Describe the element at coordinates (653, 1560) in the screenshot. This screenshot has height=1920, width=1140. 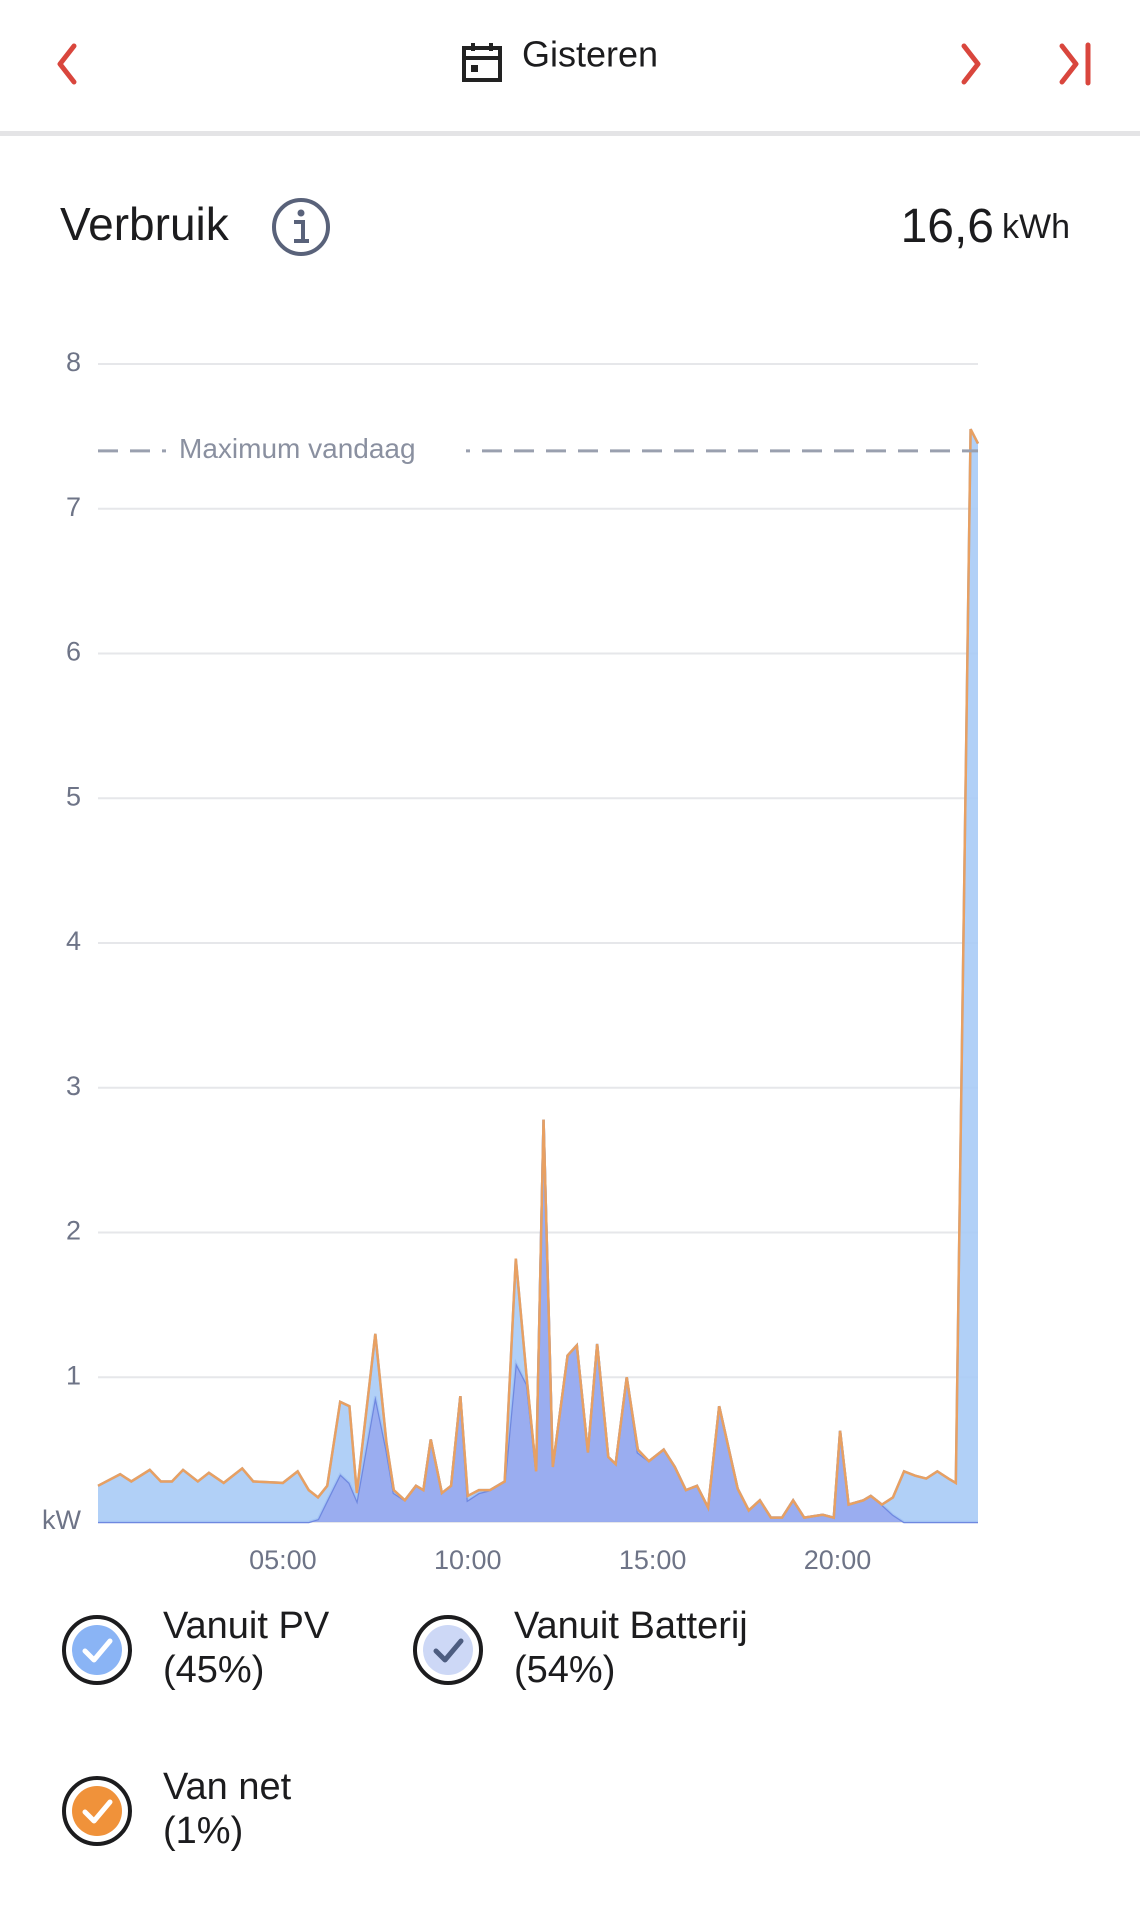
I see `x-tick-label: 15:00` at that location.